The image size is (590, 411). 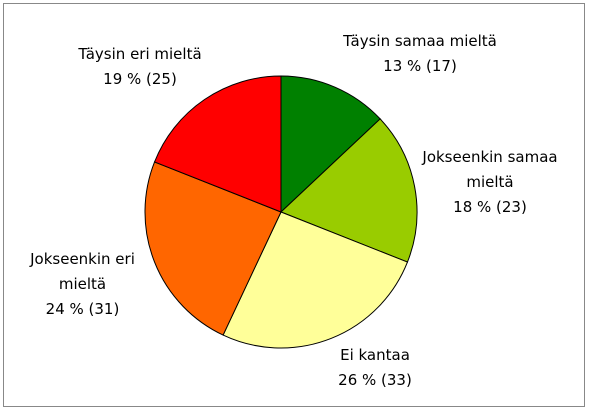 I want to click on slice-label: Täysin eri mieltä 19 % (25), so click(x=140, y=67).